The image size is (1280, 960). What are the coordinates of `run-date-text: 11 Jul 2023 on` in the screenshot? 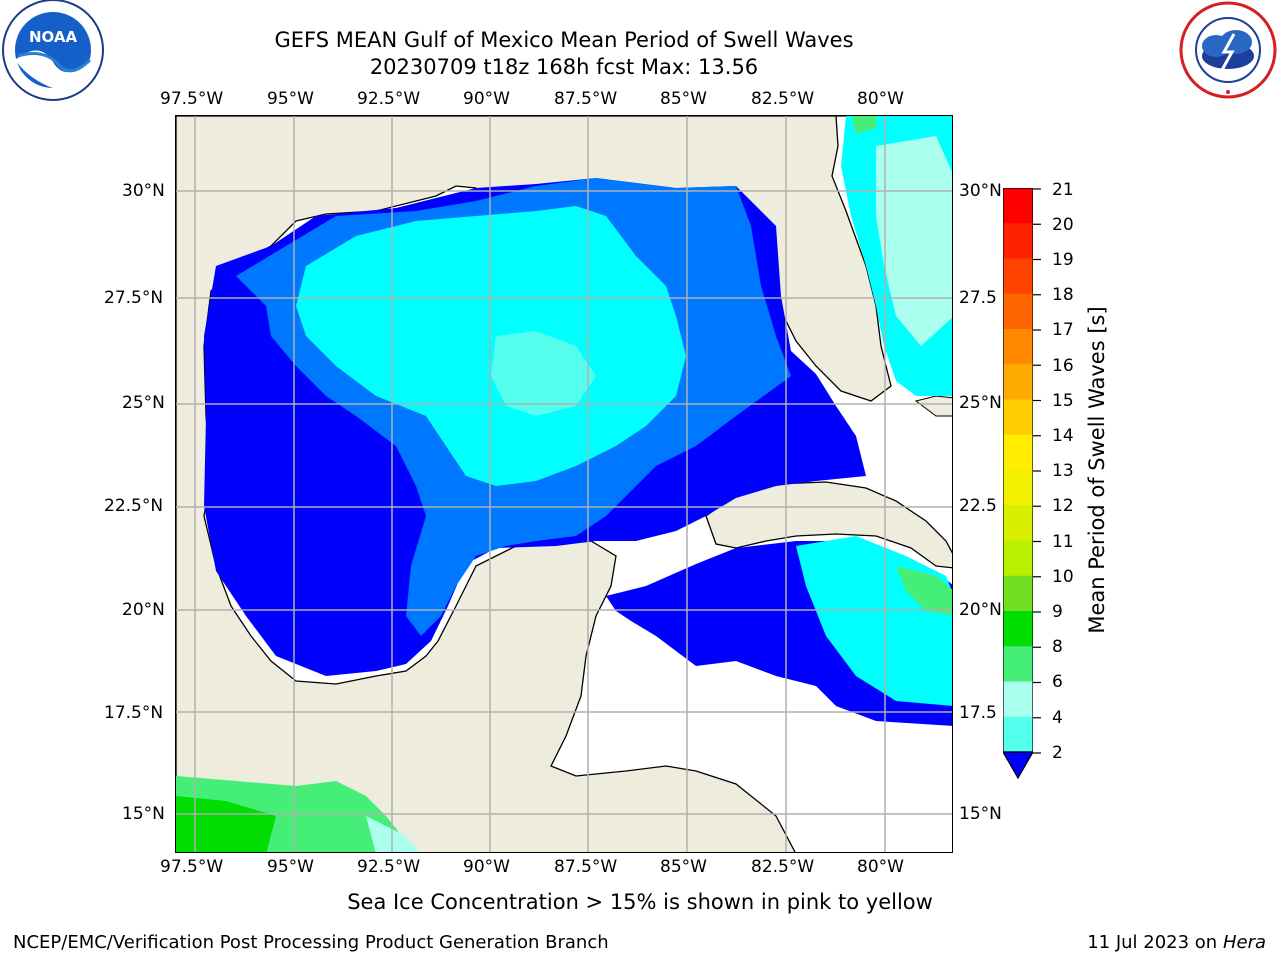 It's located at (1155, 942).